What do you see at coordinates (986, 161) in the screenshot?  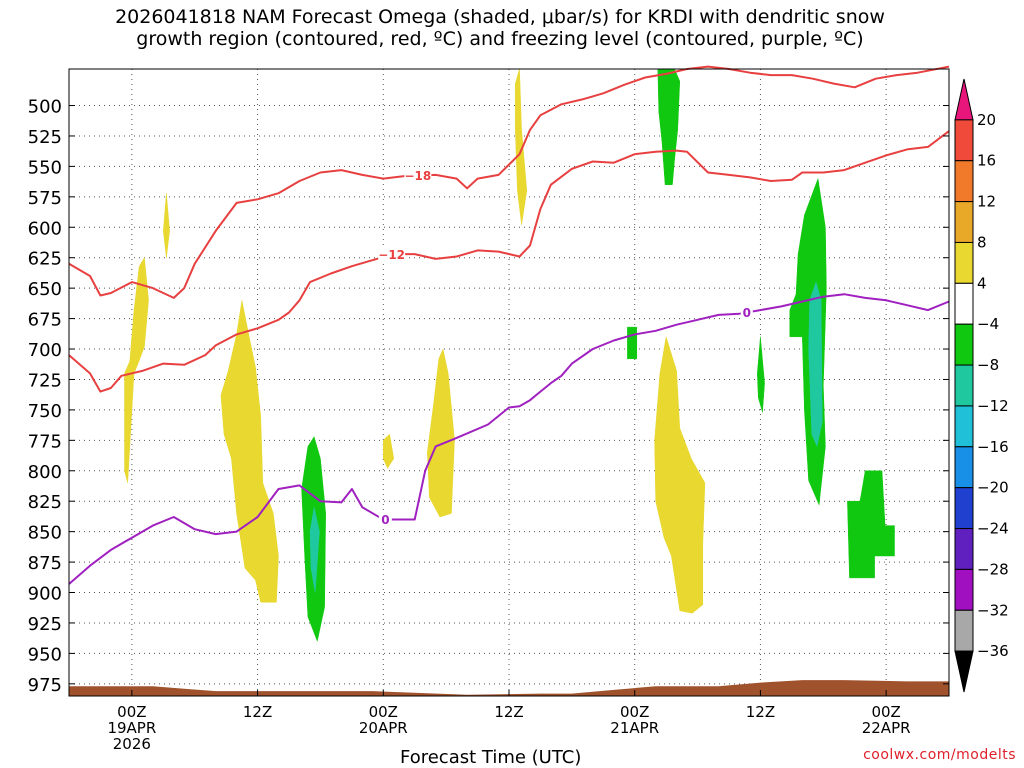 I see `colorbar-label-1: 16` at bounding box center [986, 161].